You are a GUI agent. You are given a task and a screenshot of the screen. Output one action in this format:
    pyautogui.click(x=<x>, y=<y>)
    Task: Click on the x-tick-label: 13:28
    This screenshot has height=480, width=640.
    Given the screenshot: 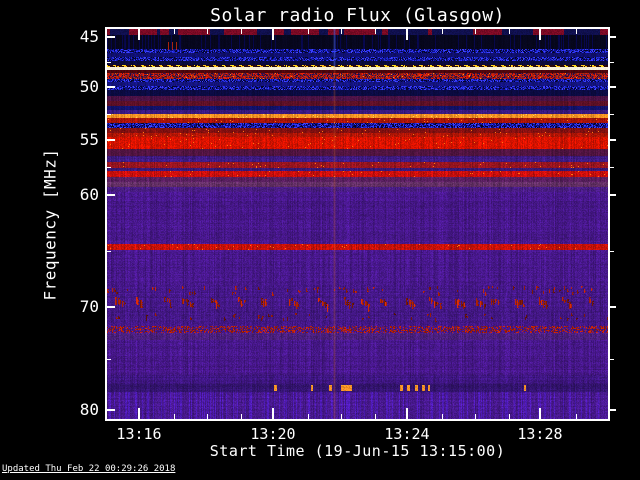 What is the action you would take?
    pyautogui.click(x=540, y=434)
    